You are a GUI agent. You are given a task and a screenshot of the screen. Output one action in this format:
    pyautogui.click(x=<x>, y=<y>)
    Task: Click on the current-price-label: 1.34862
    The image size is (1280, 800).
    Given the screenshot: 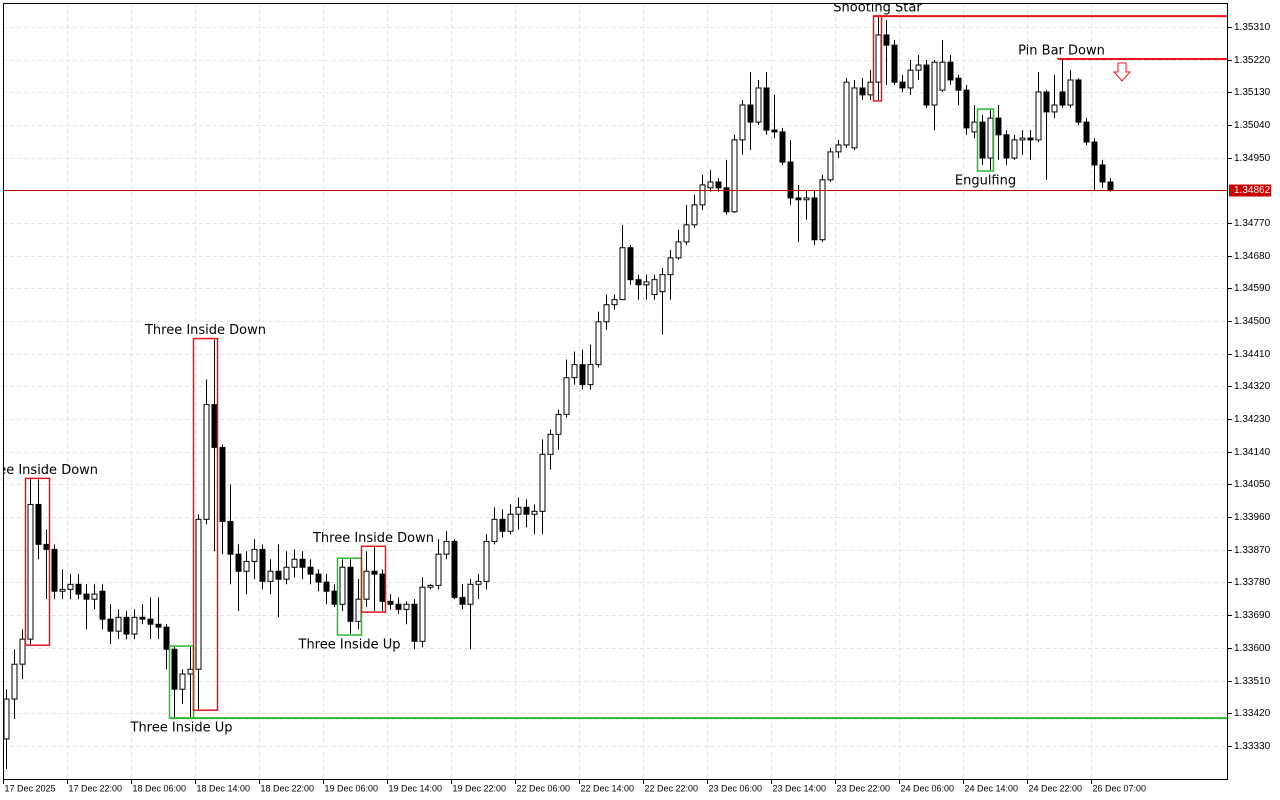 What is the action you would take?
    pyautogui.click(x=1252, y=190)
    